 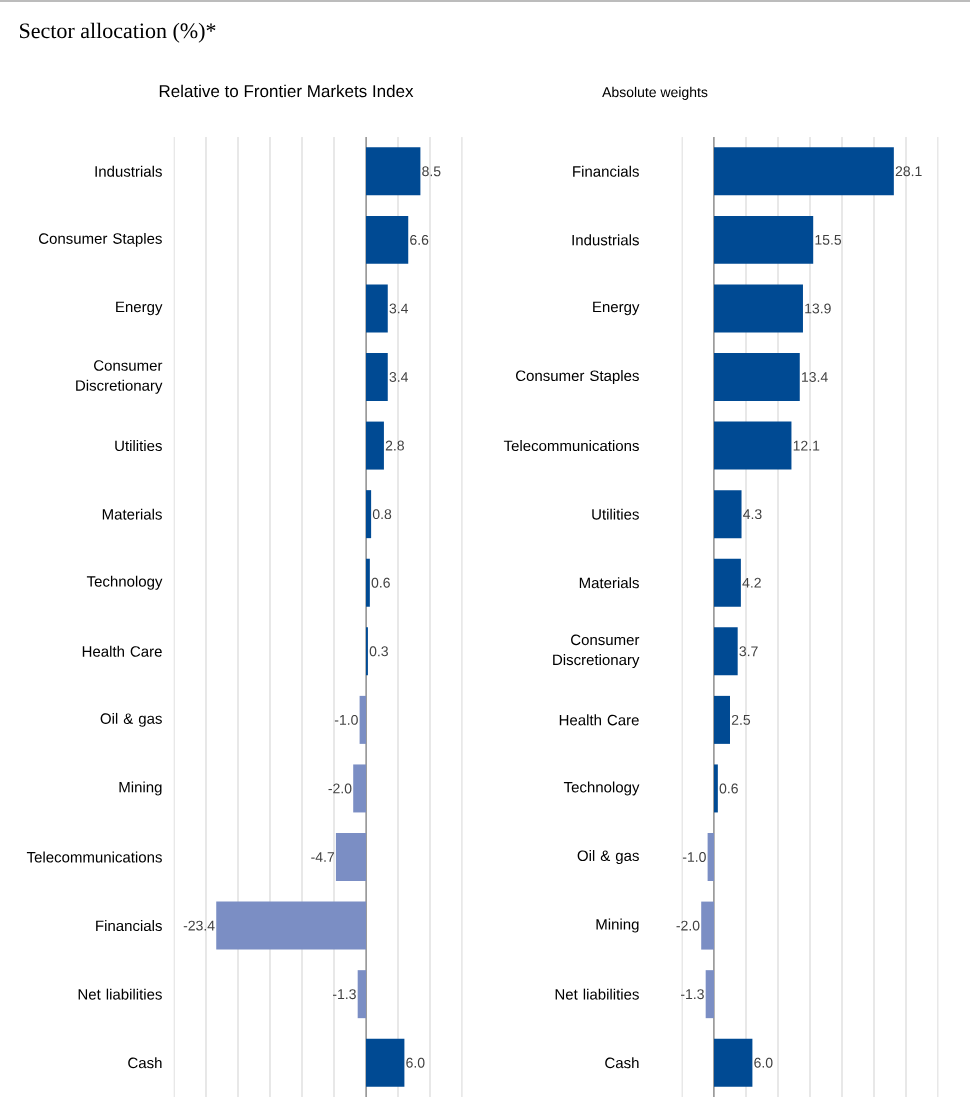 What do you see at coordinates (655, 93) in the screenshot?
I see `chart-title: Absolute weights` at bounding box center [655, 93].